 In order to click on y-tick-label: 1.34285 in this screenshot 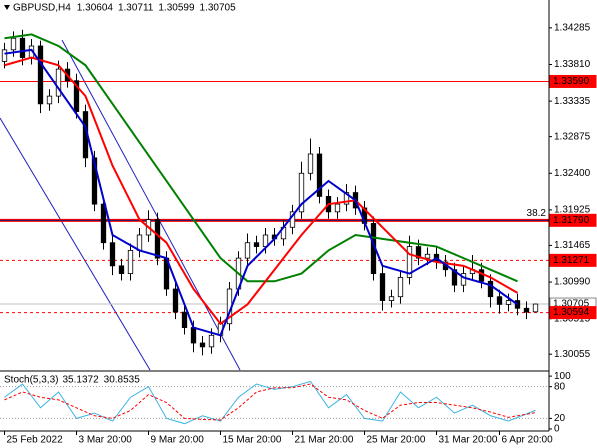, I will do `click(572, 27)`.